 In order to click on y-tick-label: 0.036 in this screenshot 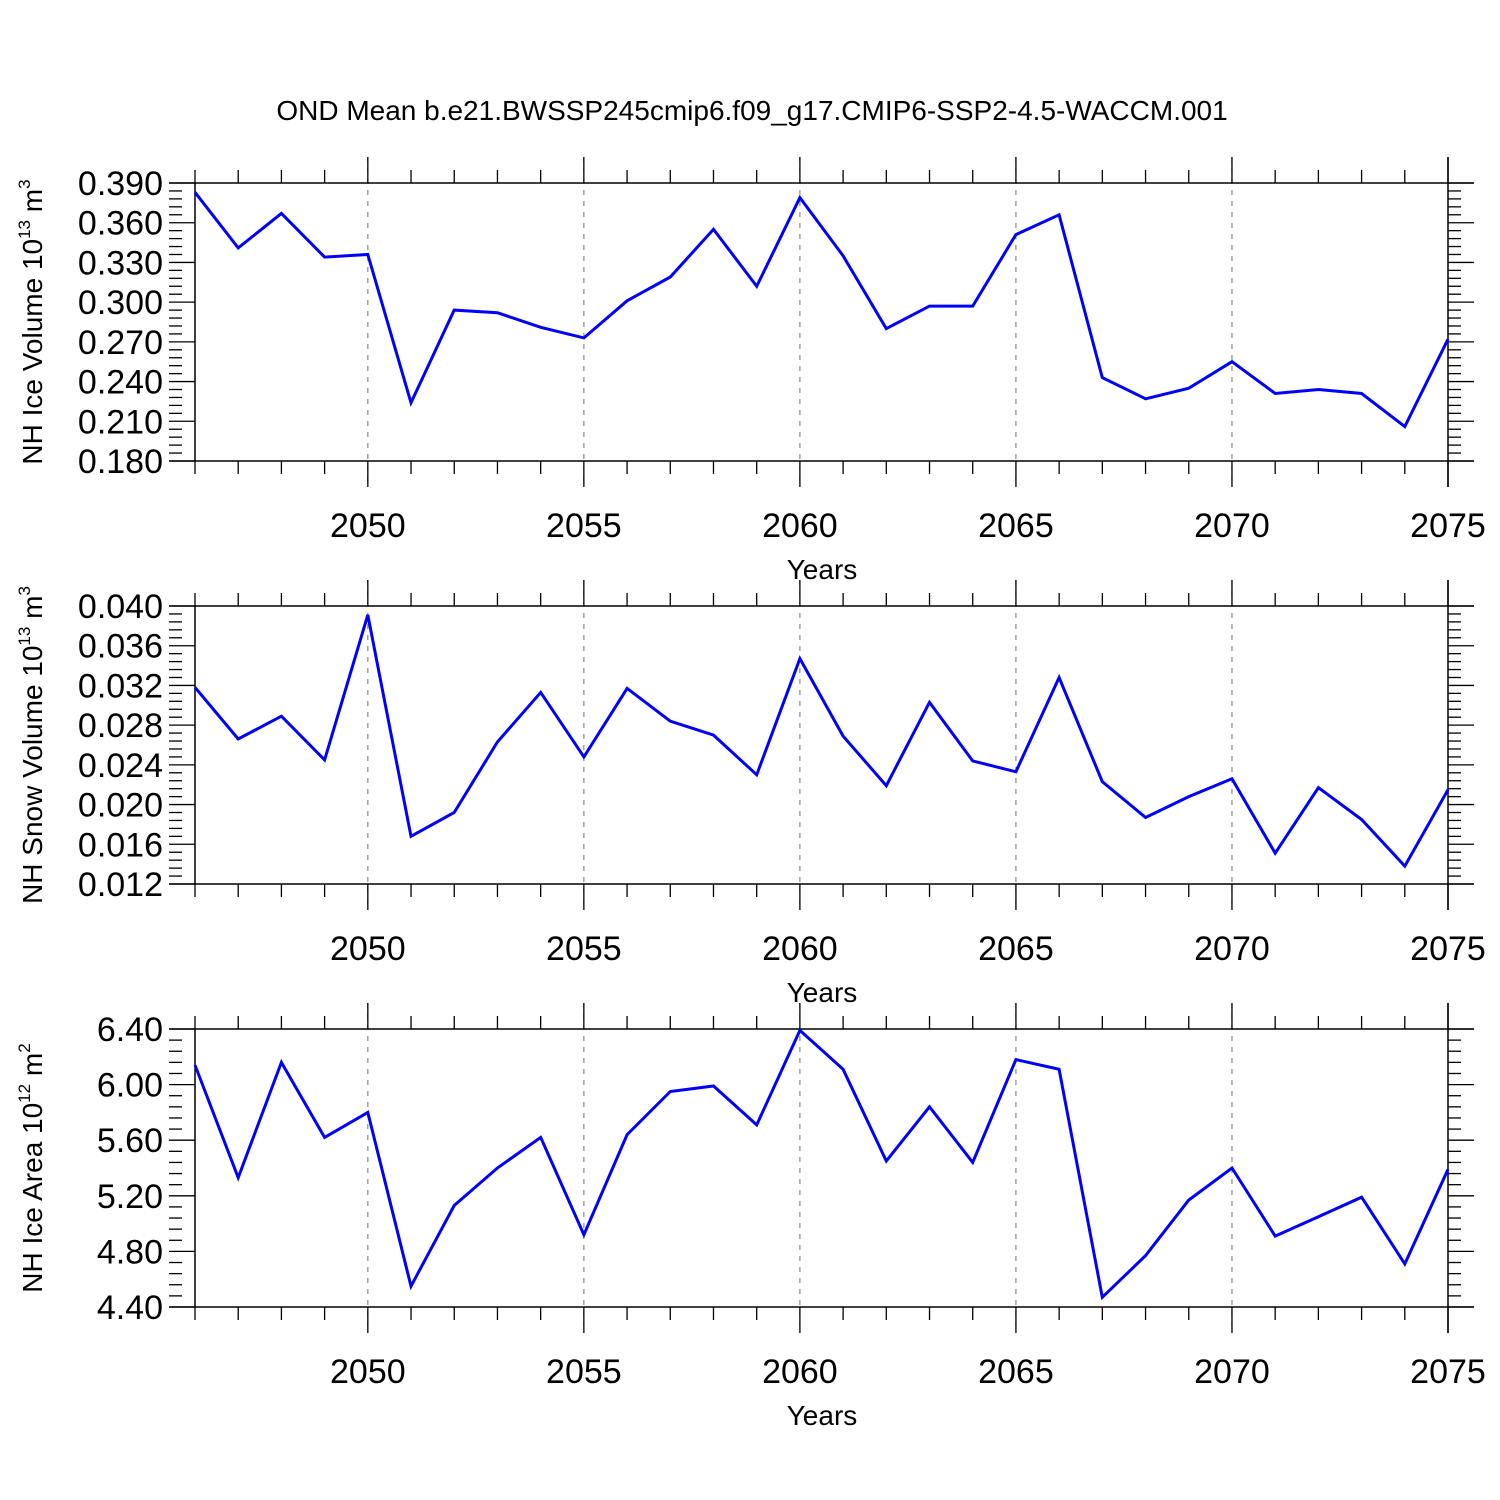, I will do `click(120, 647)`.